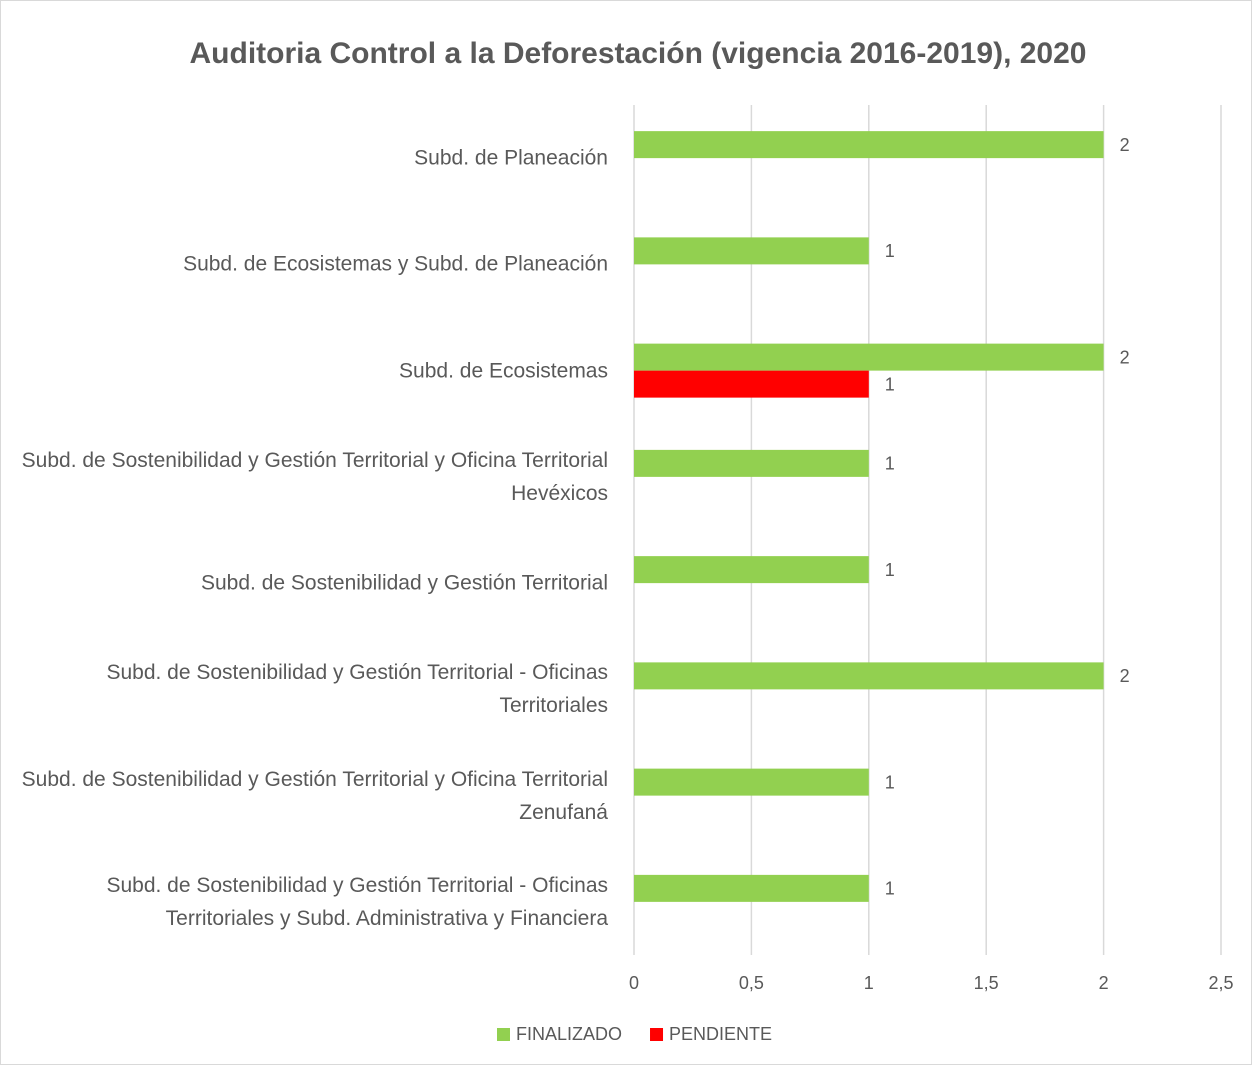 The height and width of the screenshot is (1065, 1252). I want to click on x-tick-label: 0, so click(634, 983).